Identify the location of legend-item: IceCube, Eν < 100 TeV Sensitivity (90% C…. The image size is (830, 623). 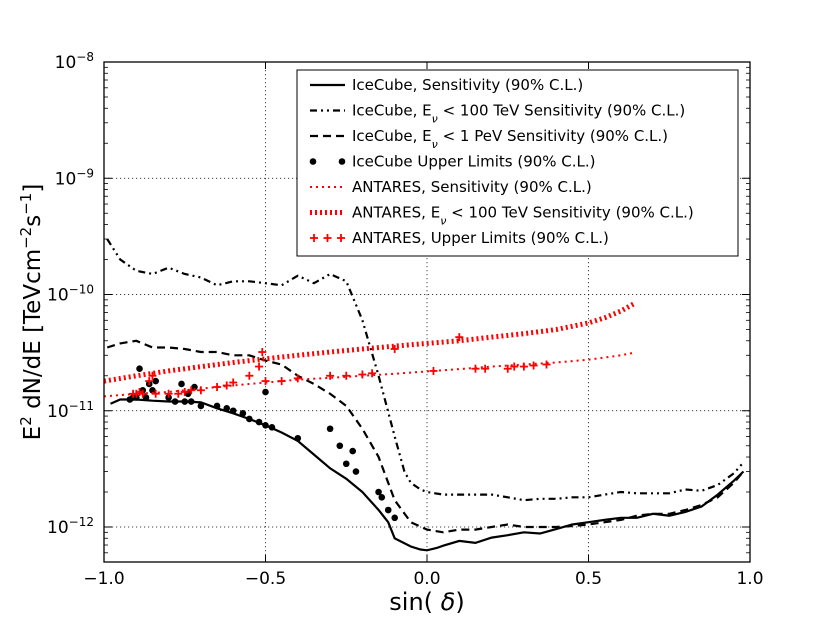
(497, 114).